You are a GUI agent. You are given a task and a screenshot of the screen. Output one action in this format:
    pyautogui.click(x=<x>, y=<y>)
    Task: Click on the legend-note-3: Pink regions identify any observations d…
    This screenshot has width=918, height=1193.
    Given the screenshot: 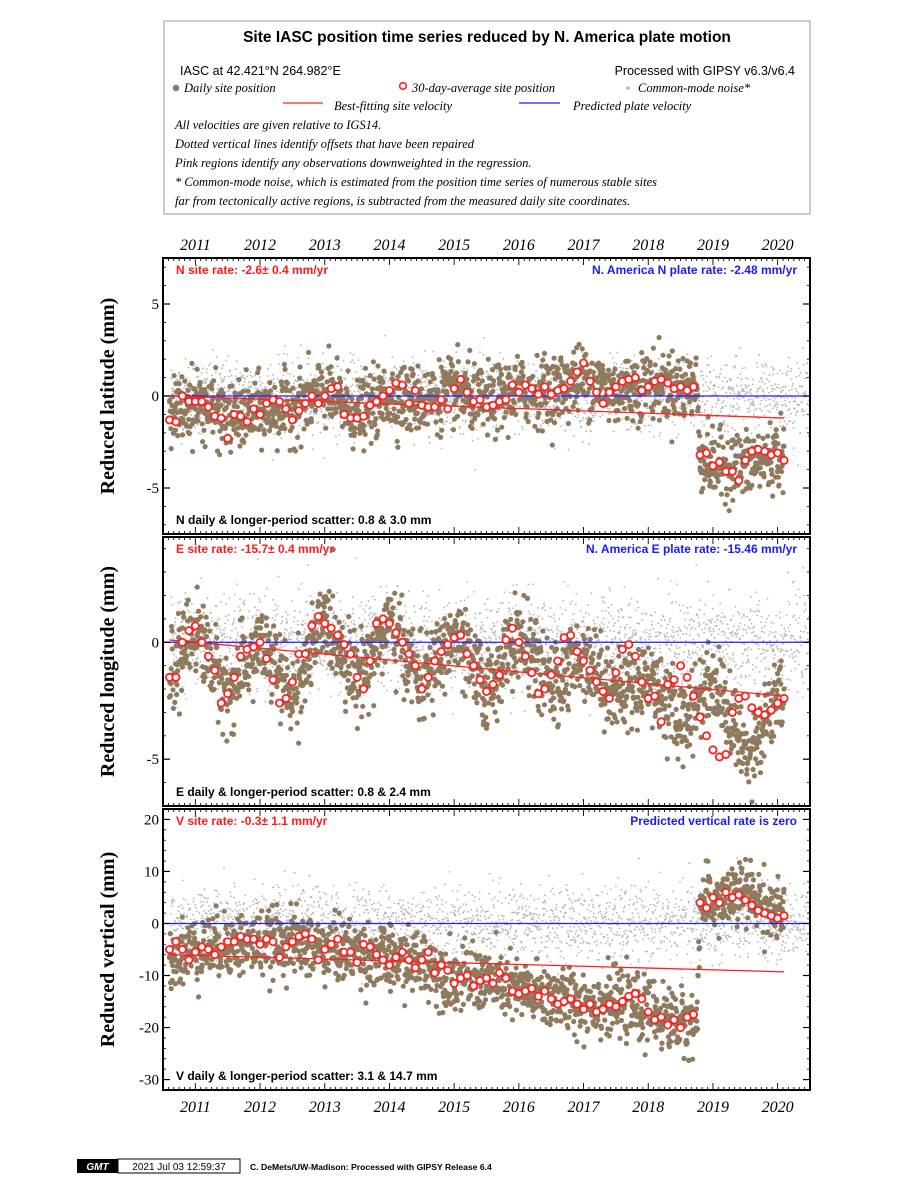 What is the action you would take?
    pyautogui.click(x=353, y=163)
    